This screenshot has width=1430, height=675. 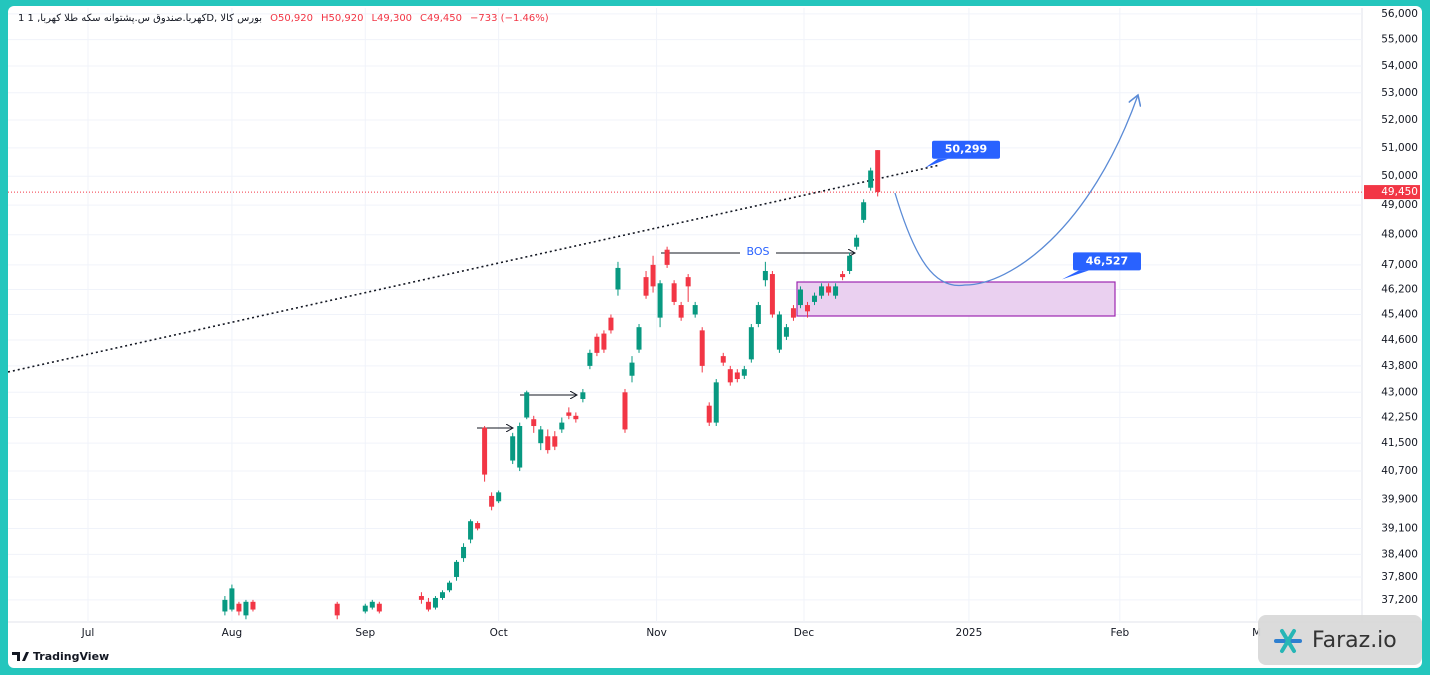 I want to click on y-tick-label: 48,000, so click(x=1399, y=235).